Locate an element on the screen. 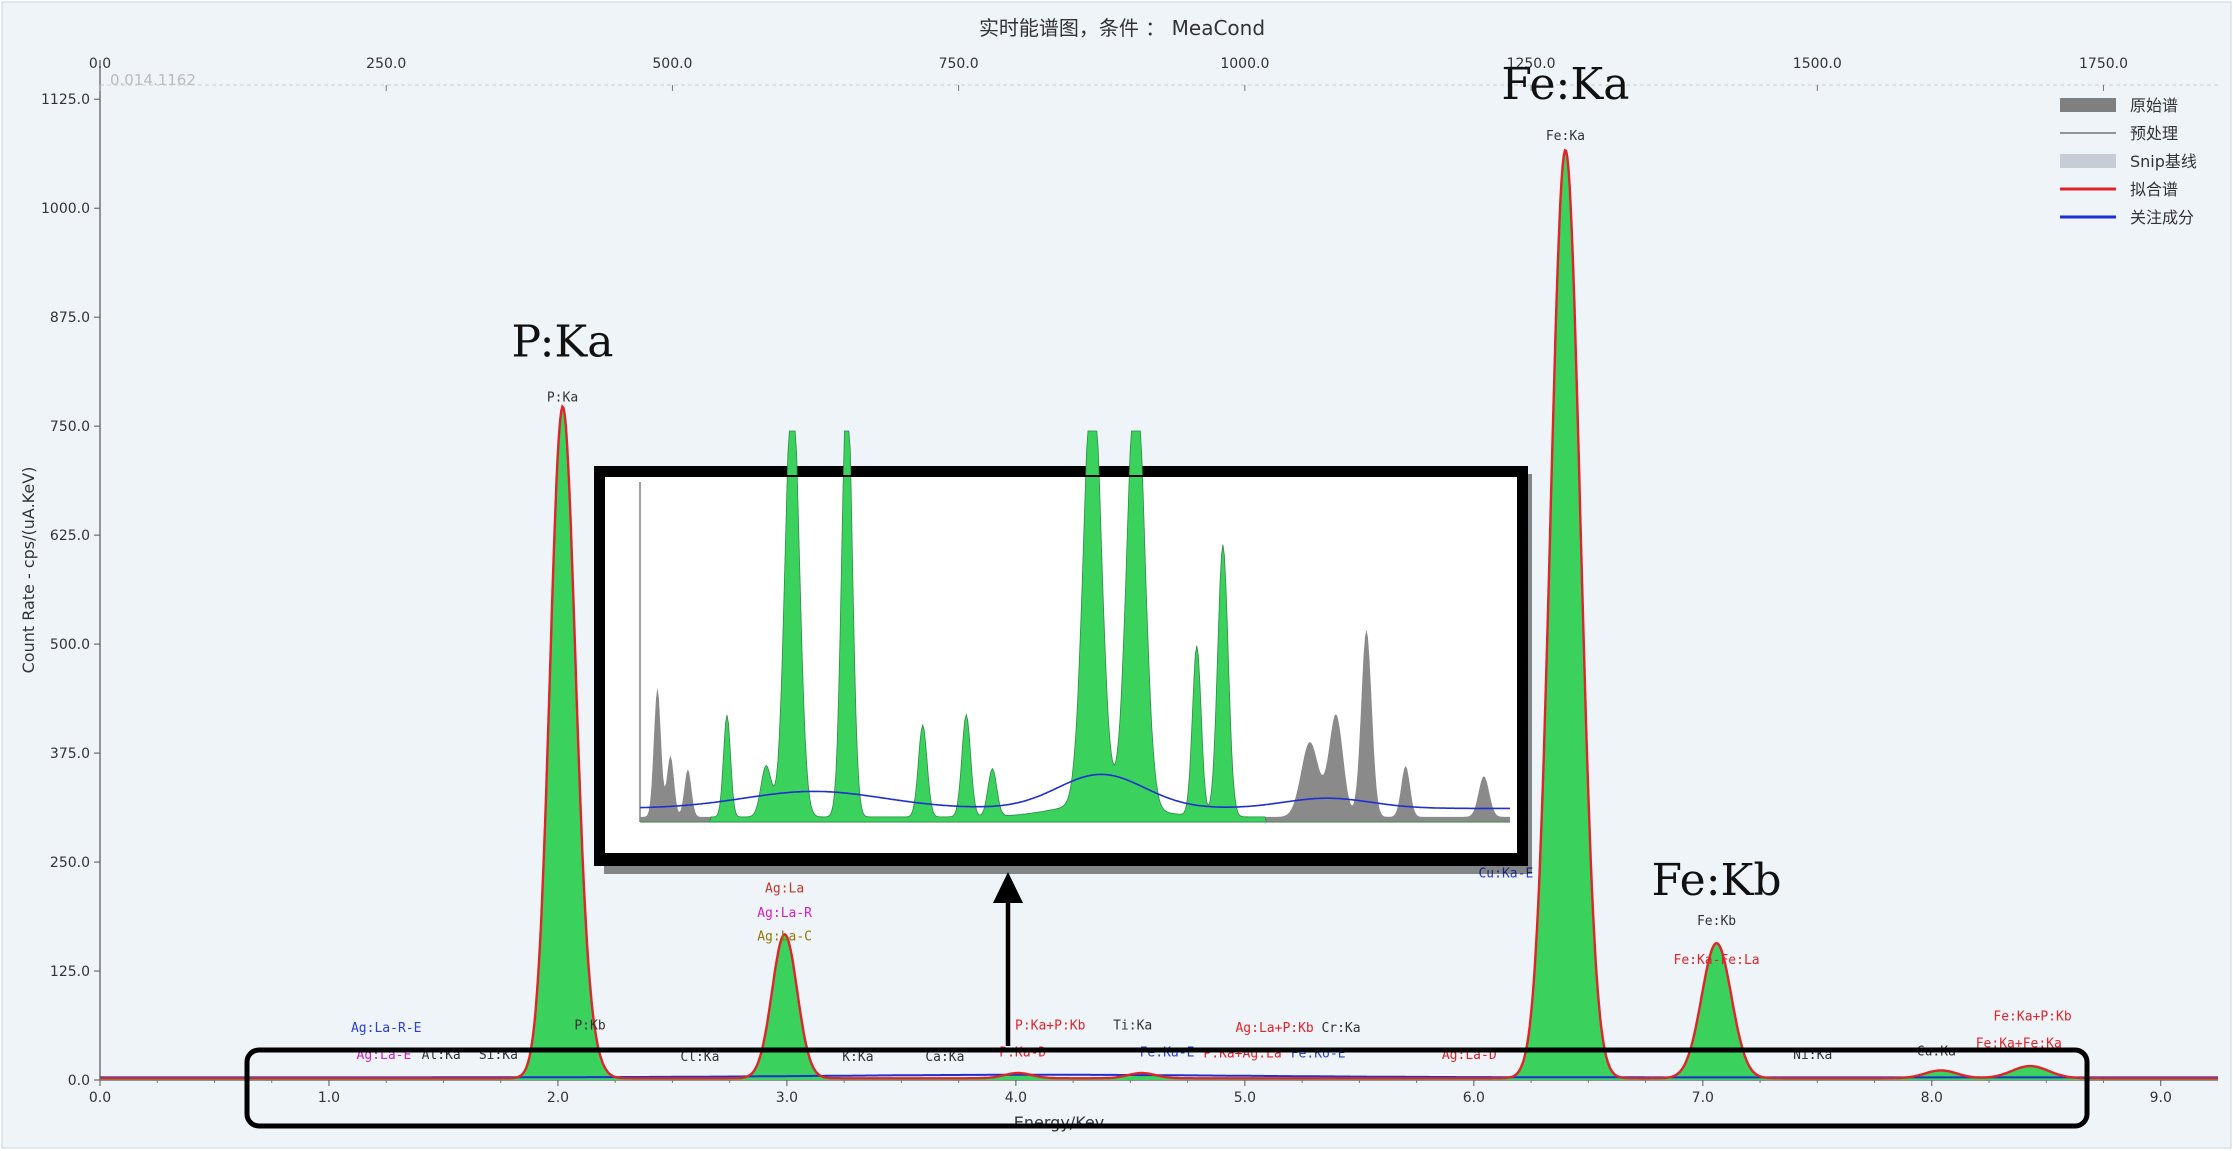  inset-raw-fill is located at coordinates (1075, 725).